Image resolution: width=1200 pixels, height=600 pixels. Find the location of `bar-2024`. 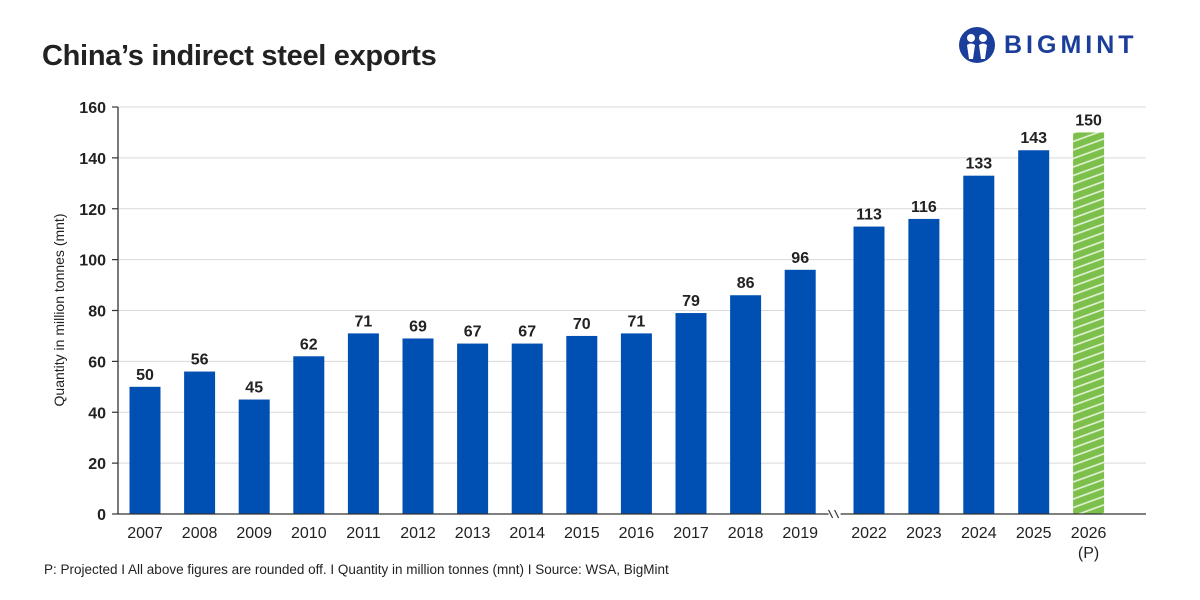

bar-2024 is located at coordinates (979, 344).